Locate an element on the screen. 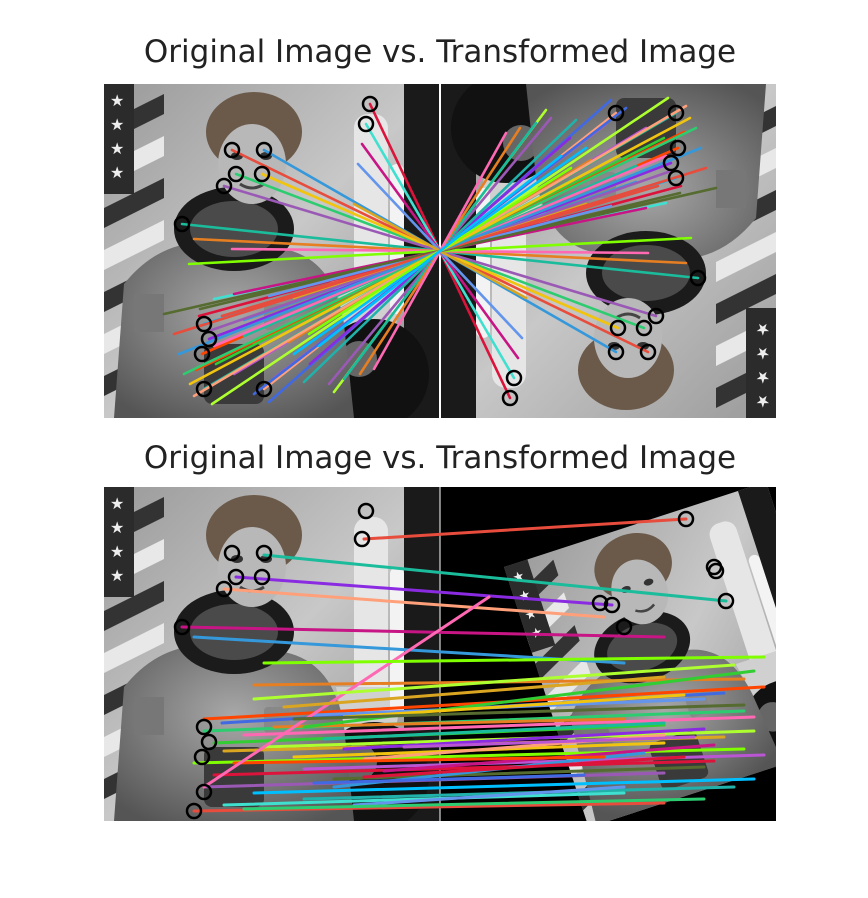 The width and height of the screenshot is (868, 898). mouth is located at coordinates (645, 608).